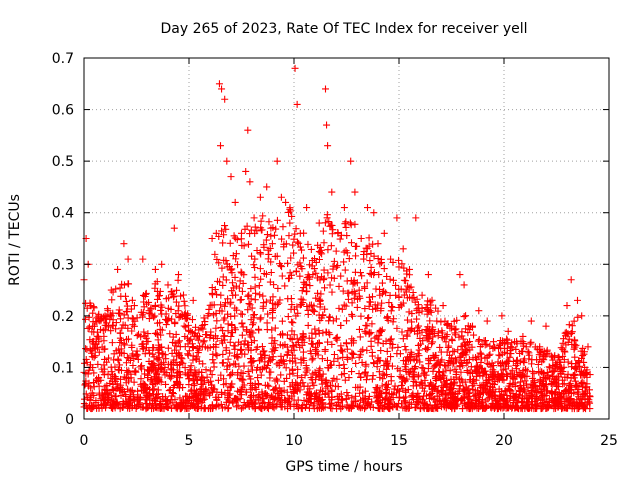 This screenshot has width=640, height=480. Describe the element at coordinates (15, 240) in the screenshot. I see `y-axis-label: ROTI / TECUs` at that location.